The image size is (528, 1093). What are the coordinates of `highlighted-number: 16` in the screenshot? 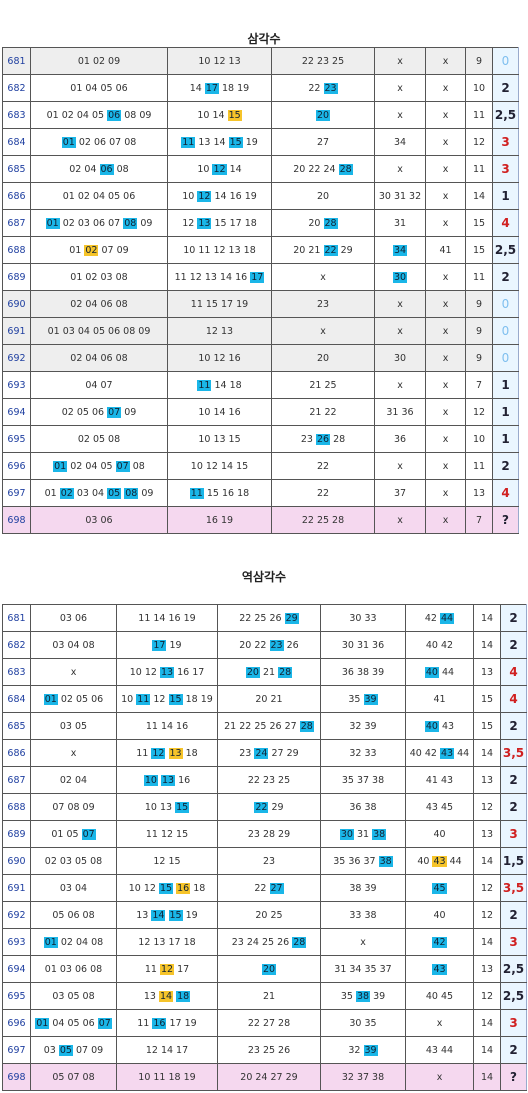 It's located at (183, 888).